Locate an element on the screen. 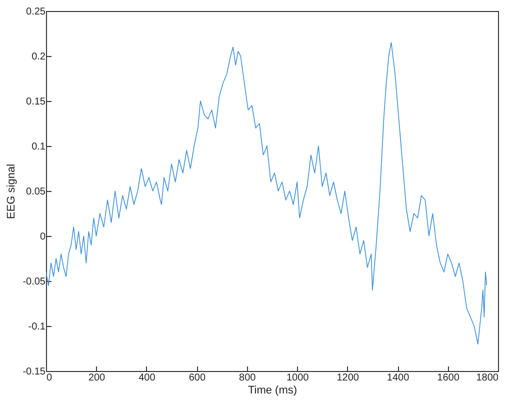 This screenshot has width=529, height=401. y-tick-label: 0.2 is located at coordinates (39, 57).